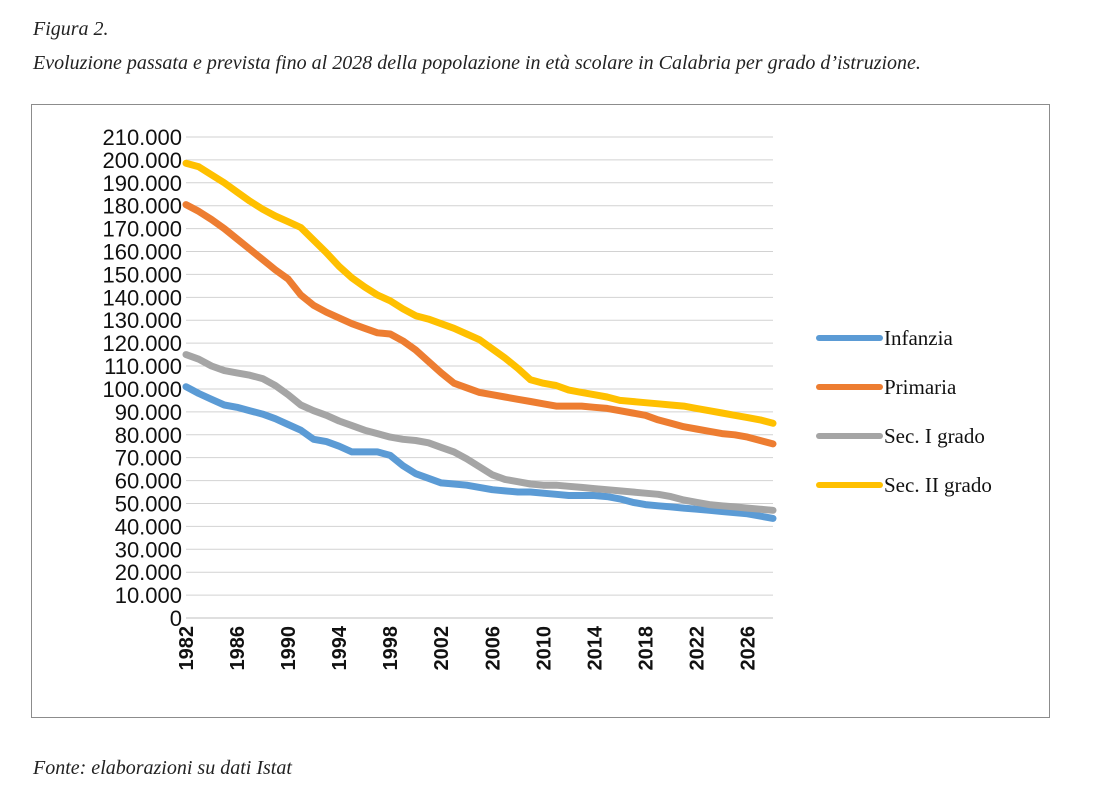  I want to click on legend-label: Sec. I grado, so click(934, 436).